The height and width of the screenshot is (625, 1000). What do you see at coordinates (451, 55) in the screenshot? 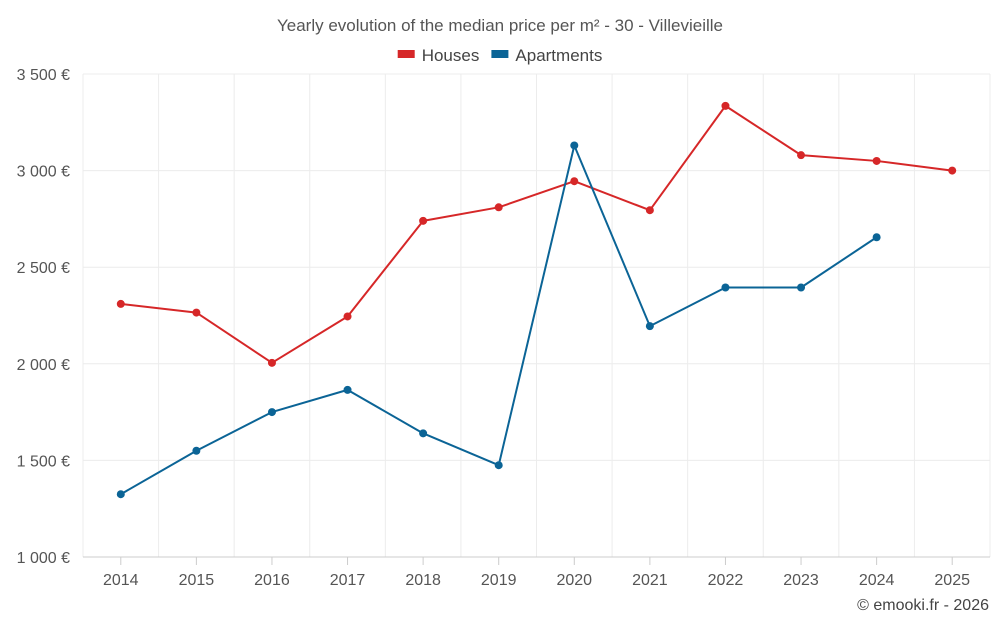
I see `legend-label: Houses` at bounding box center [451, 55].